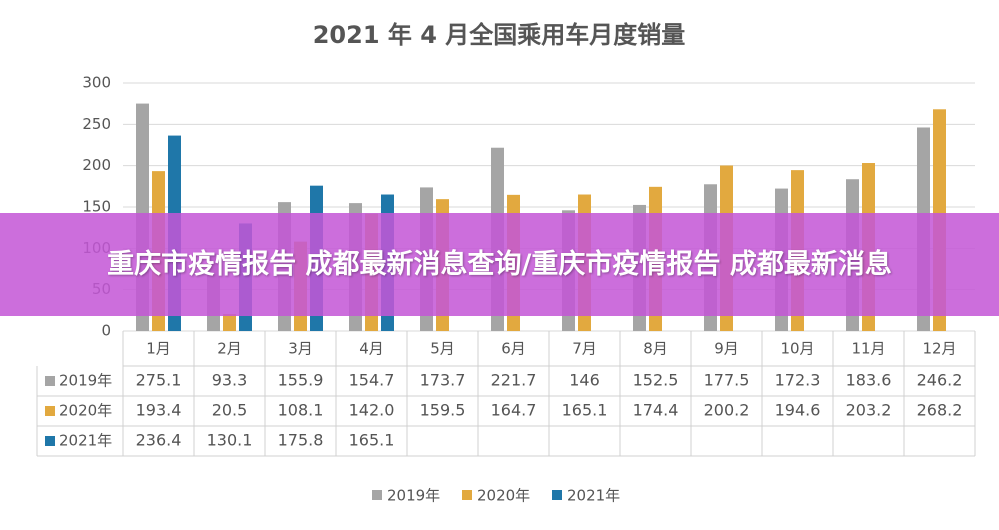 This screenshot has height=530, width=999. I want to click on table-value: 164.7, so click(514, 410).